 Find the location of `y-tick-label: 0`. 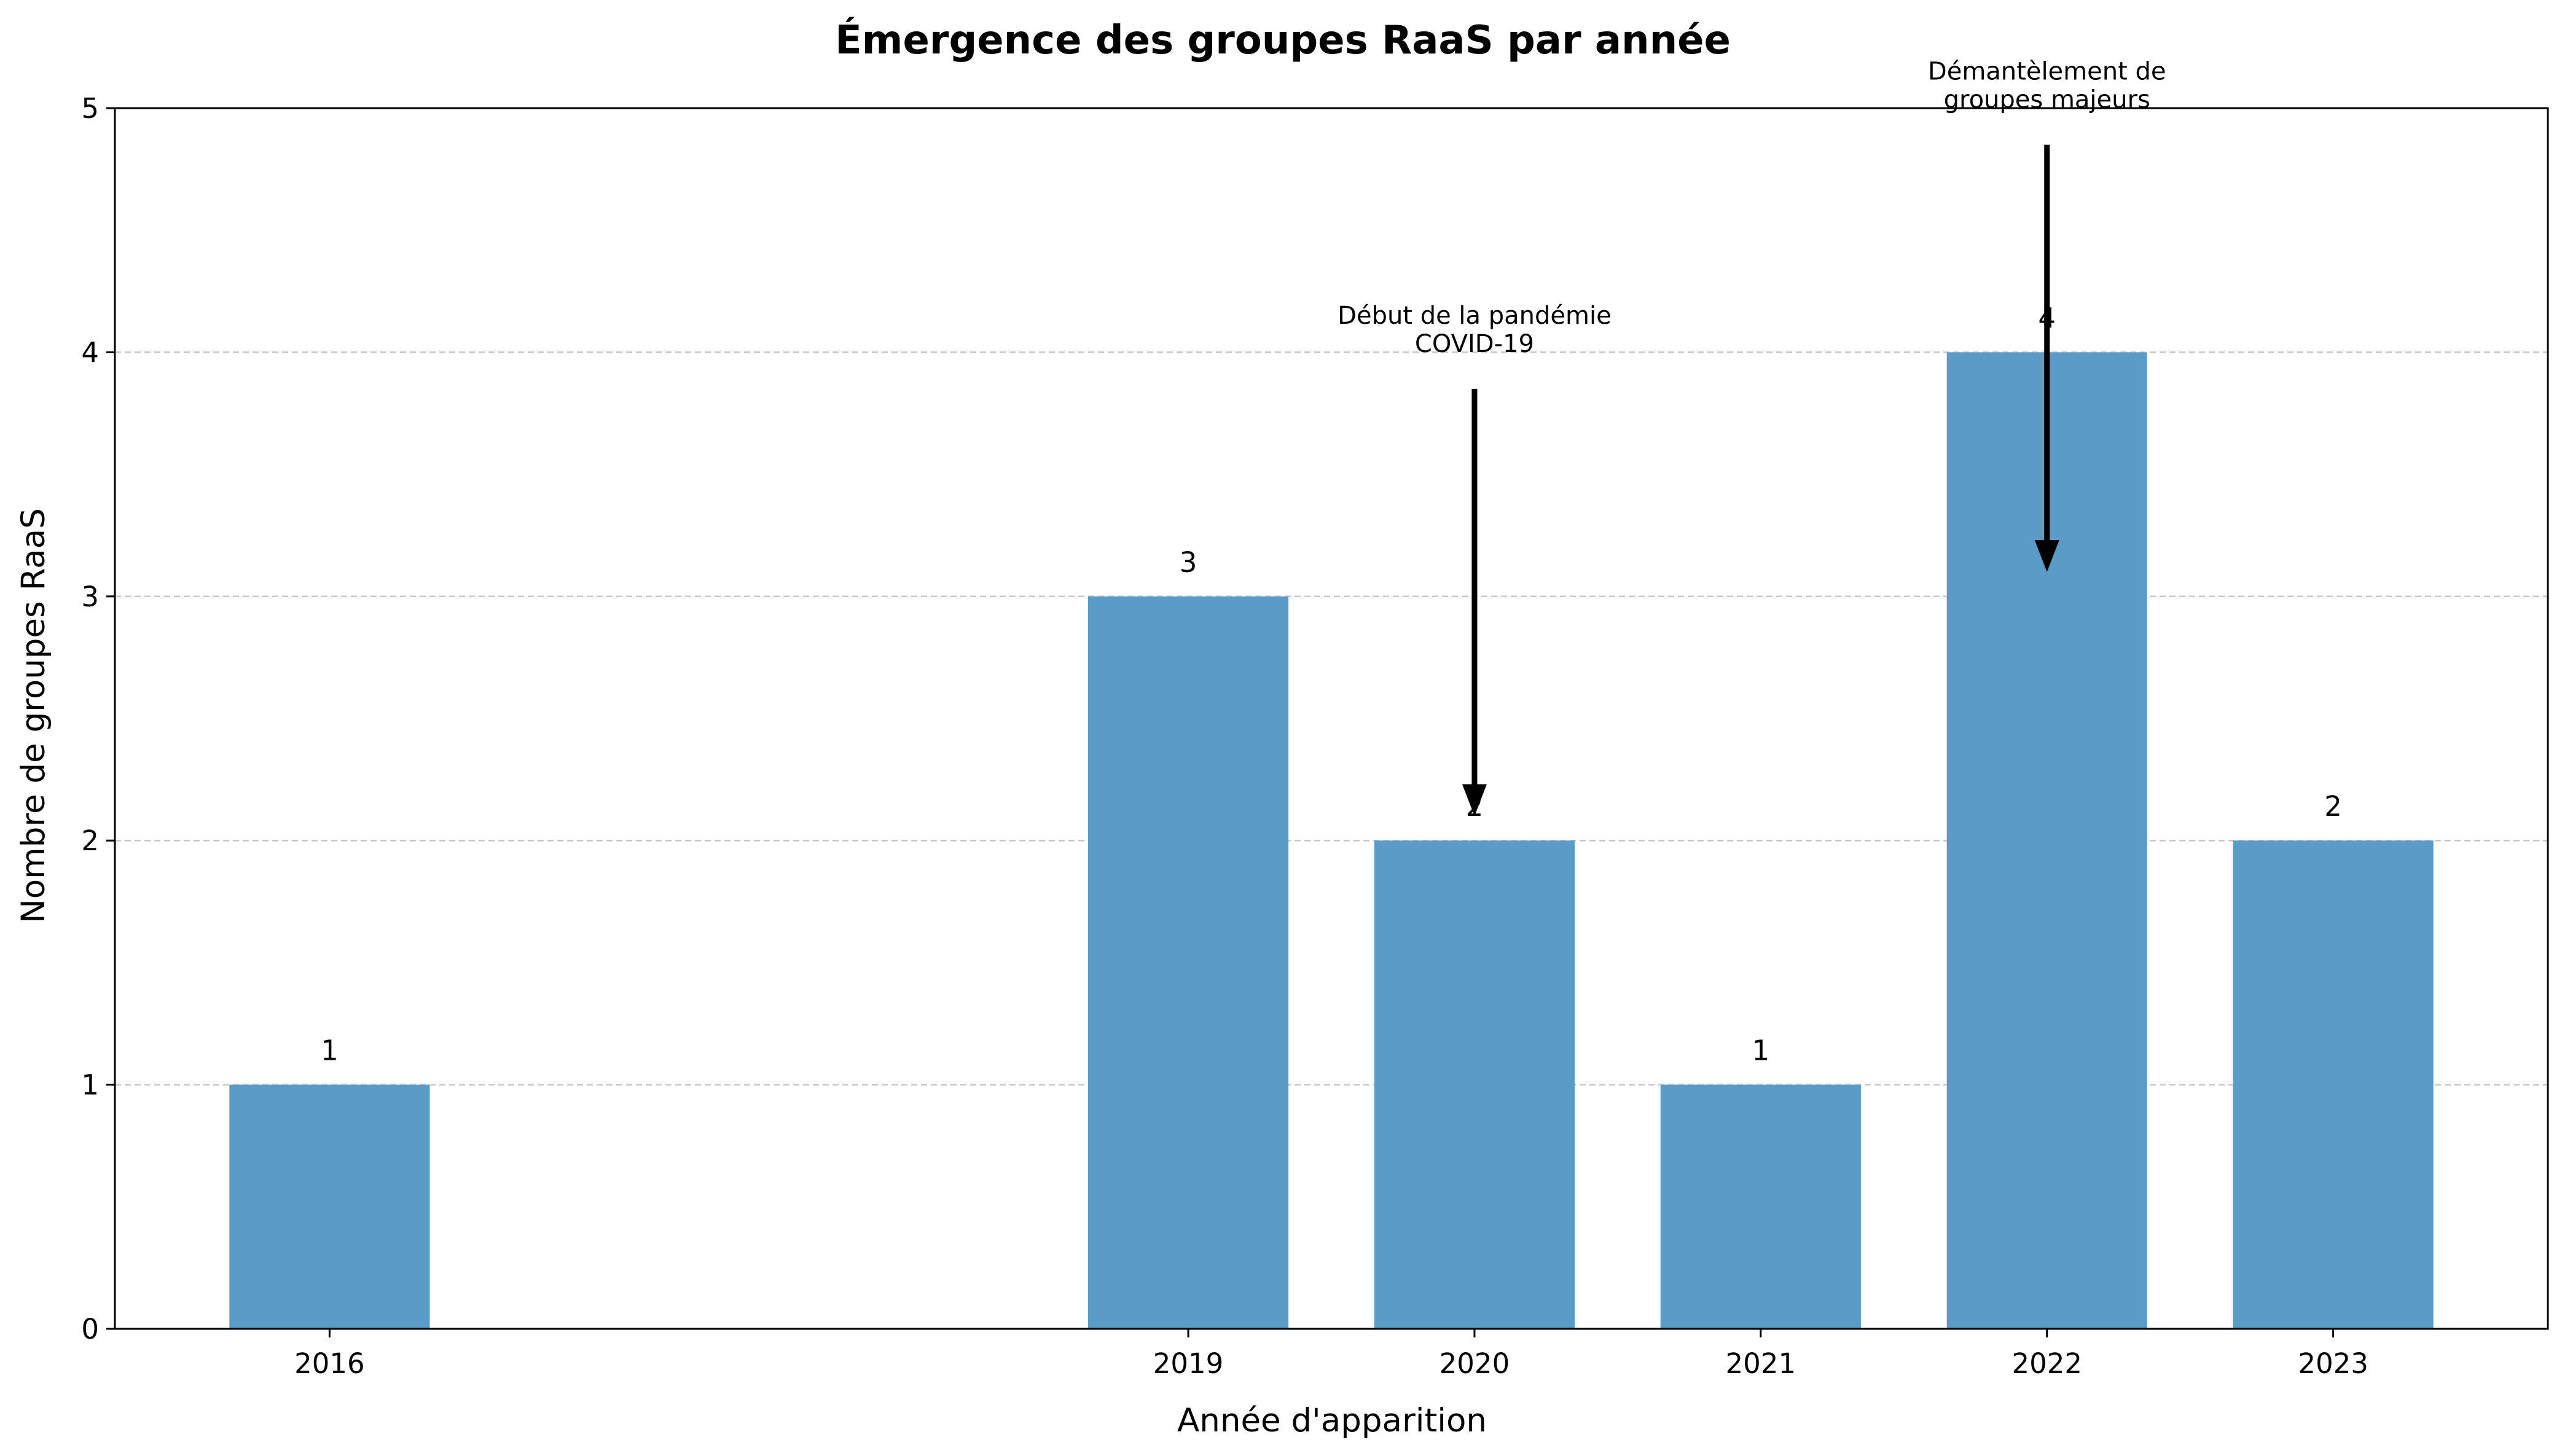

y-tick-label: 0 is located at coordinates (90, 1329).